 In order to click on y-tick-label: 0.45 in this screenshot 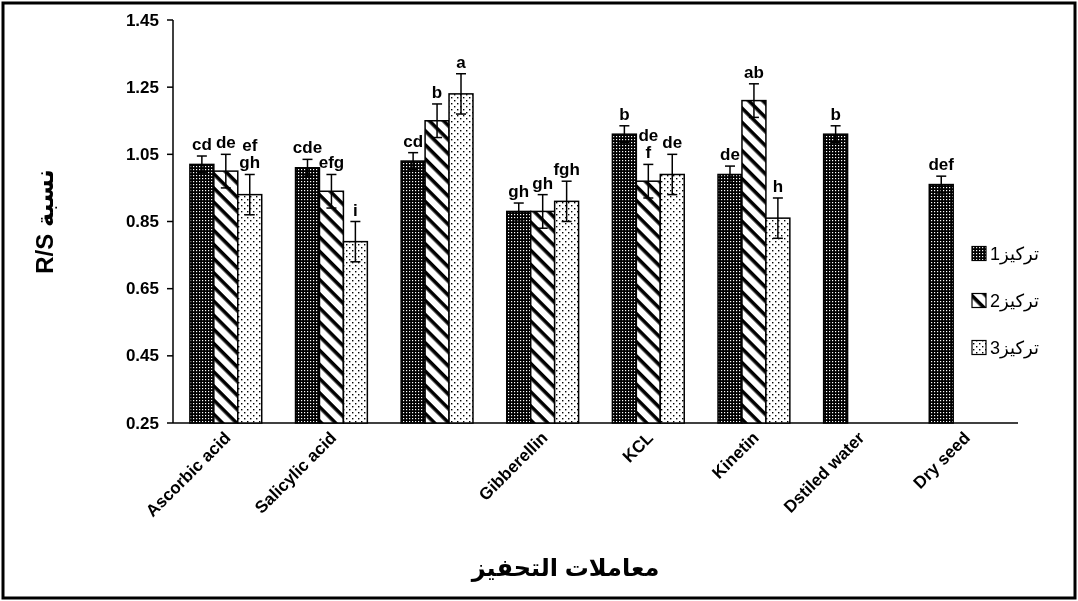, I will do `click(142, 356)`.